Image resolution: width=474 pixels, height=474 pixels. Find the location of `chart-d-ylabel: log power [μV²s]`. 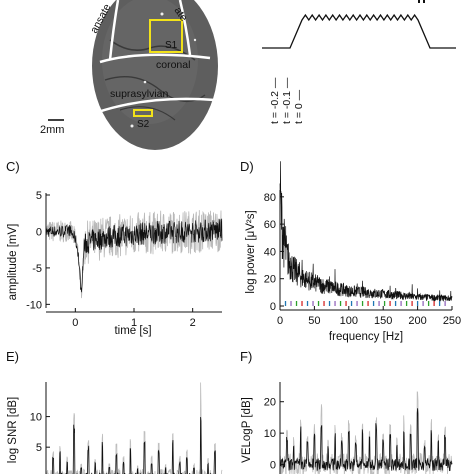

chart-d-ylabel: log power [μV²s] is located at coordinates (251, 251).